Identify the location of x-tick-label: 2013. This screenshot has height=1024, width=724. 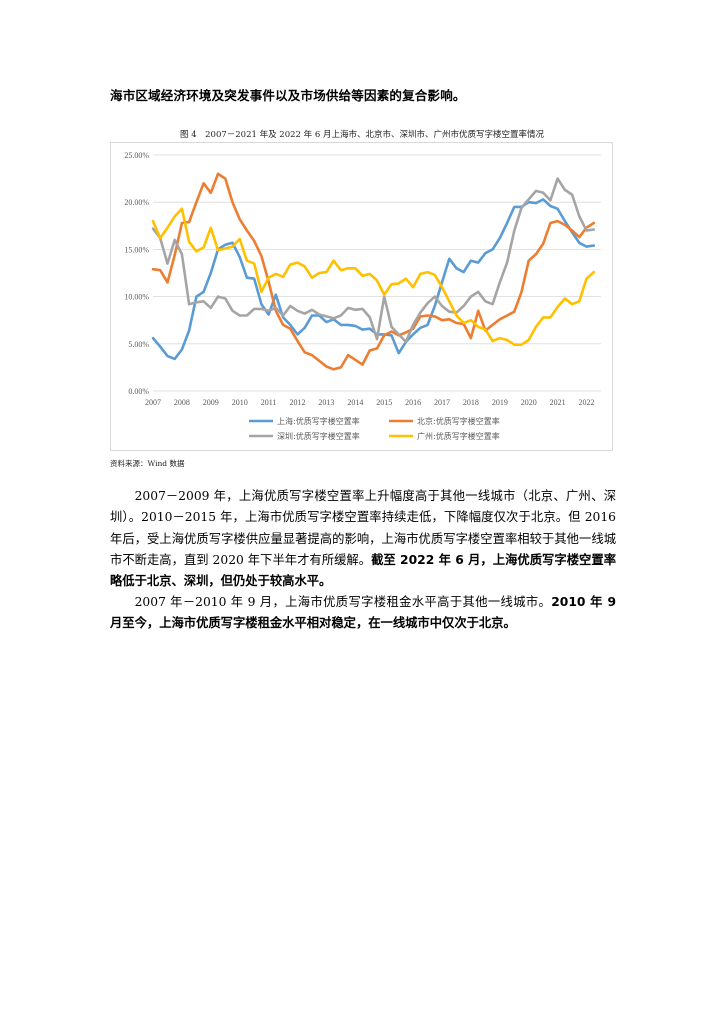
(326, 402).